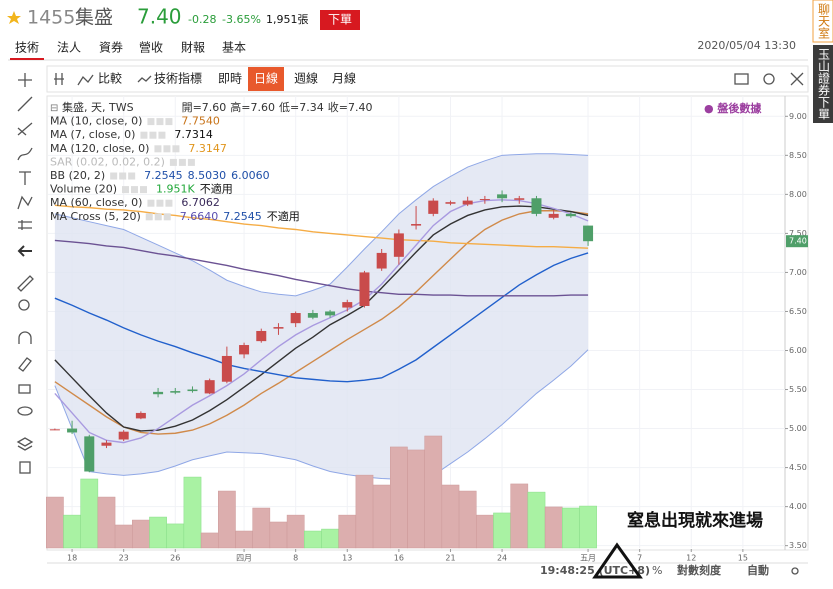  Describe the element at coordinates (24, 305) in the screenshot. I see `zoom-tool` at that location.